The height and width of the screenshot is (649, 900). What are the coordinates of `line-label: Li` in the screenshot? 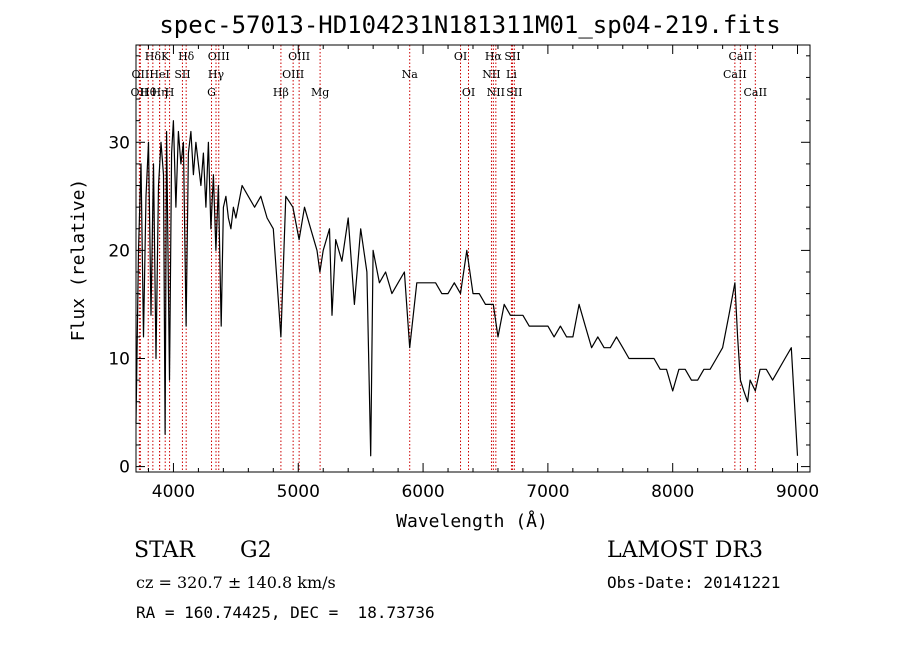 It's located at (511, 74).